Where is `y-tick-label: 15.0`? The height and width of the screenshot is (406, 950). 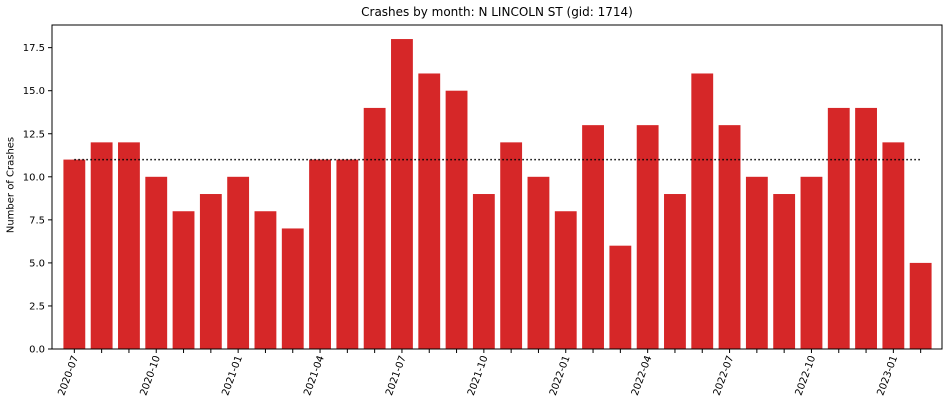
y-tick-label: 15.0 is located at coordinates (34, 91).